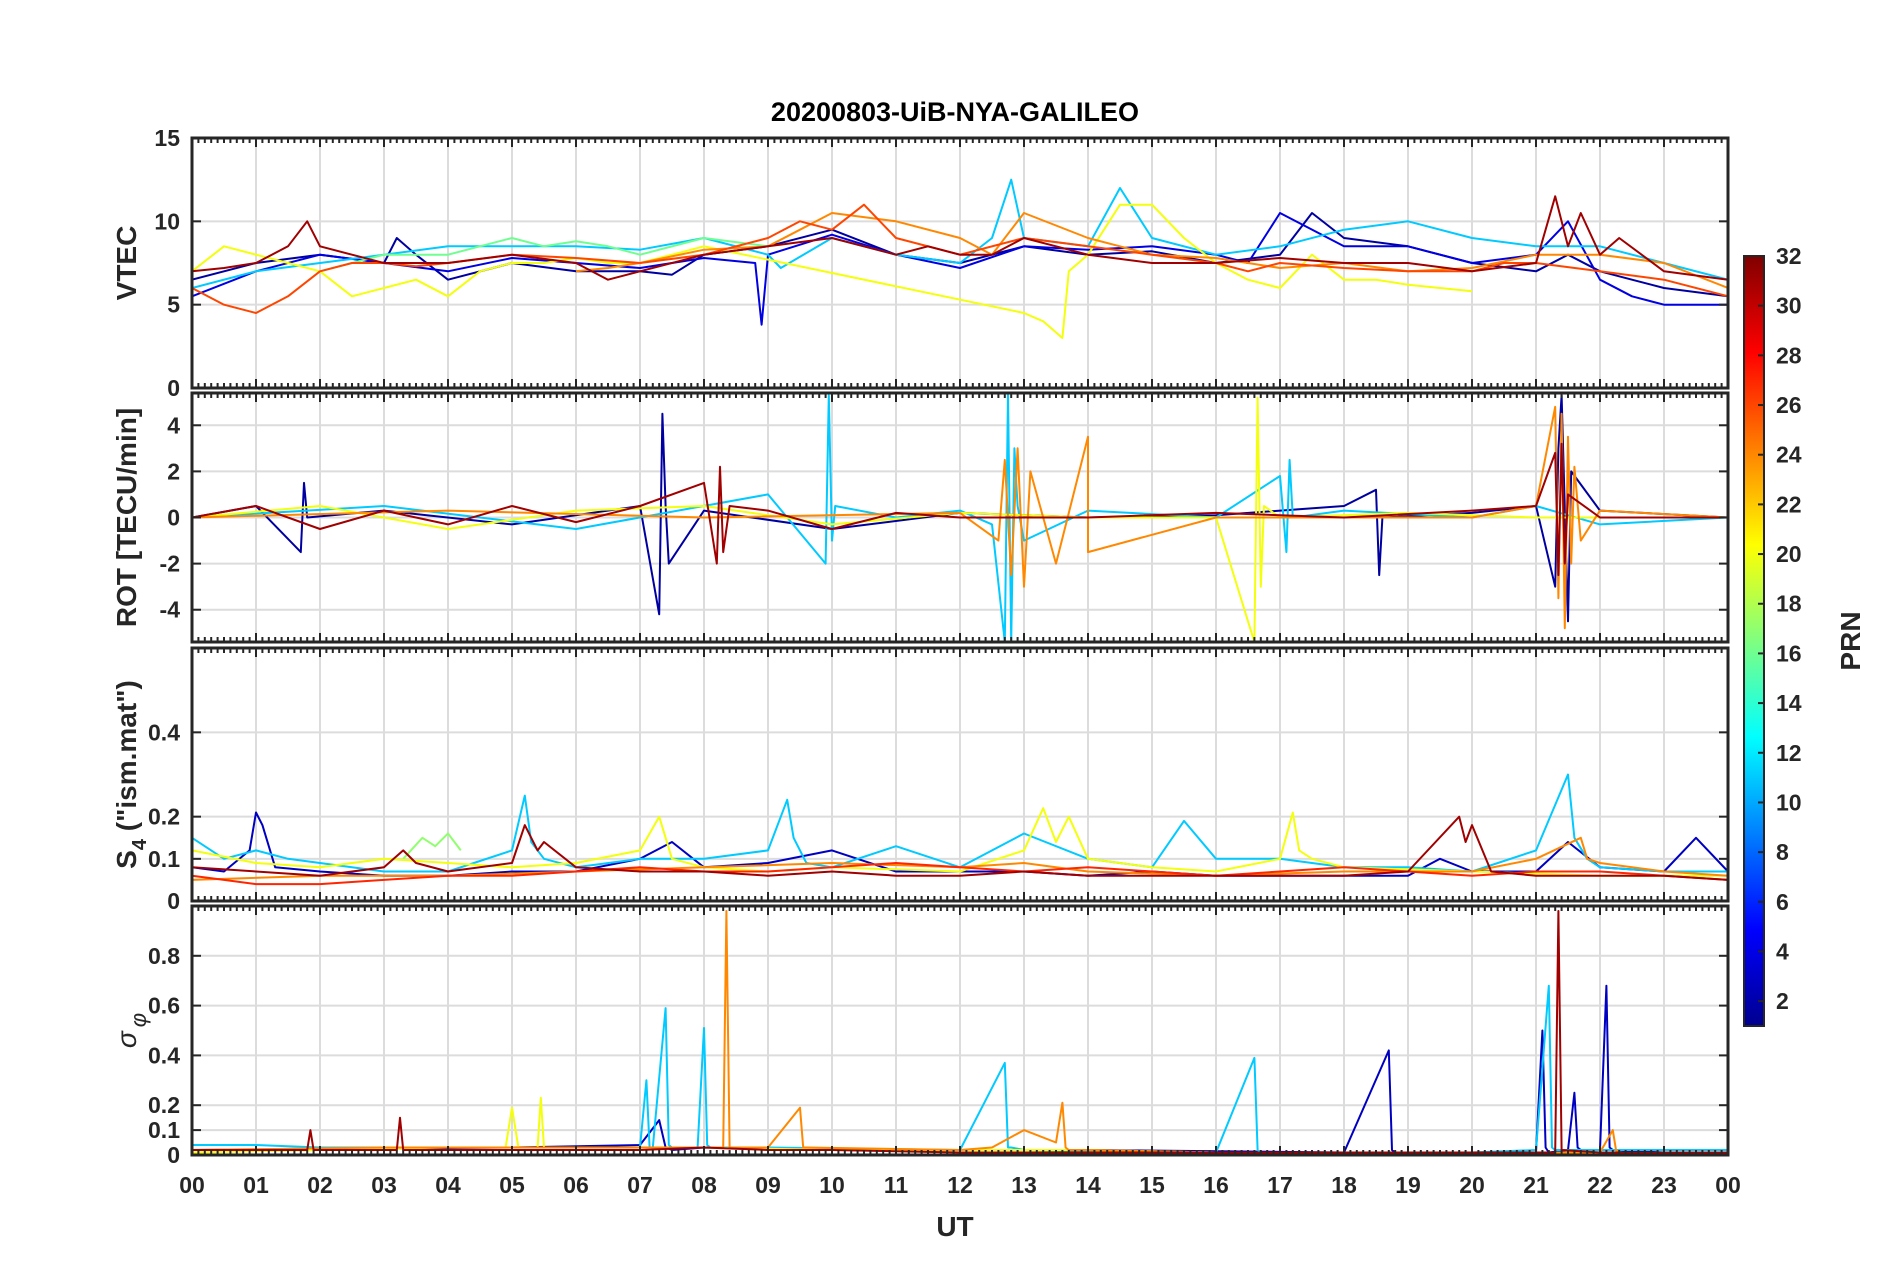  I want to click on y-tick-label: 10, so click(167, 221).